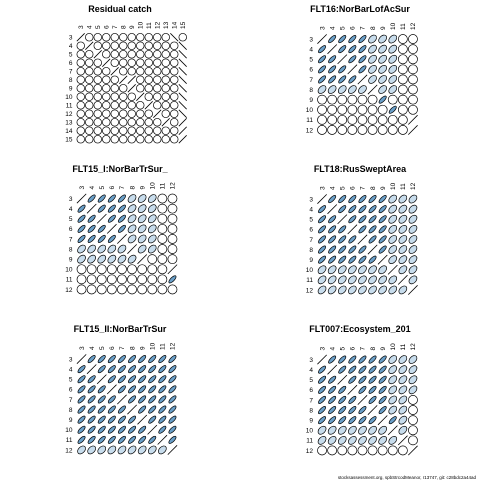 This screenshot has height=480, width=480. I want to click on row-tick-label: 10, so click(69, 97).